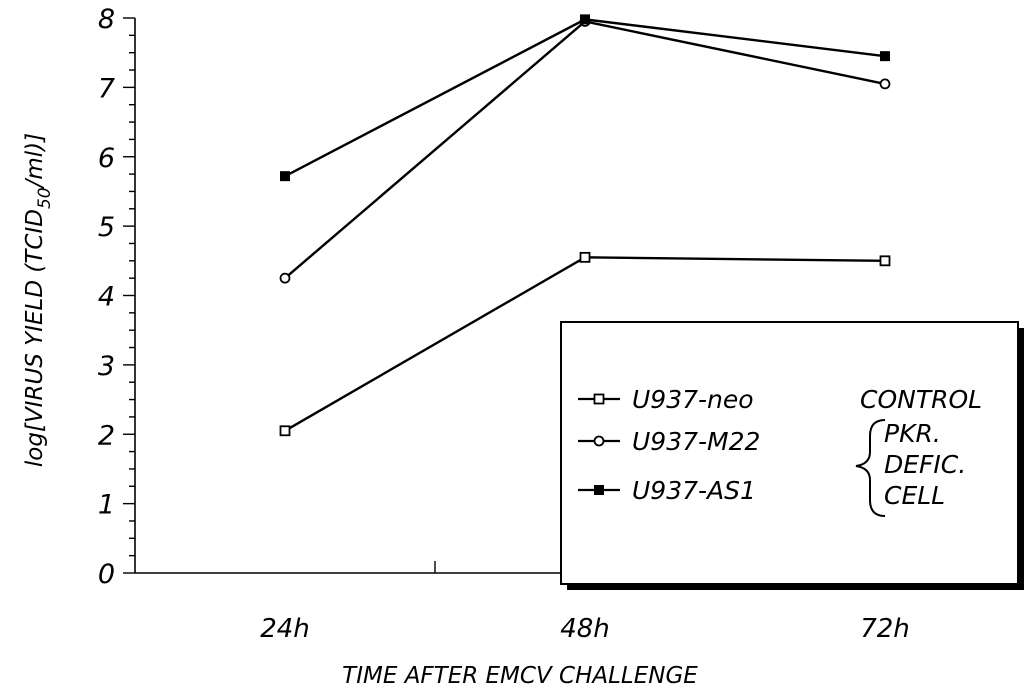  I want to click on y-tick-label: 1, so click(106, 505).